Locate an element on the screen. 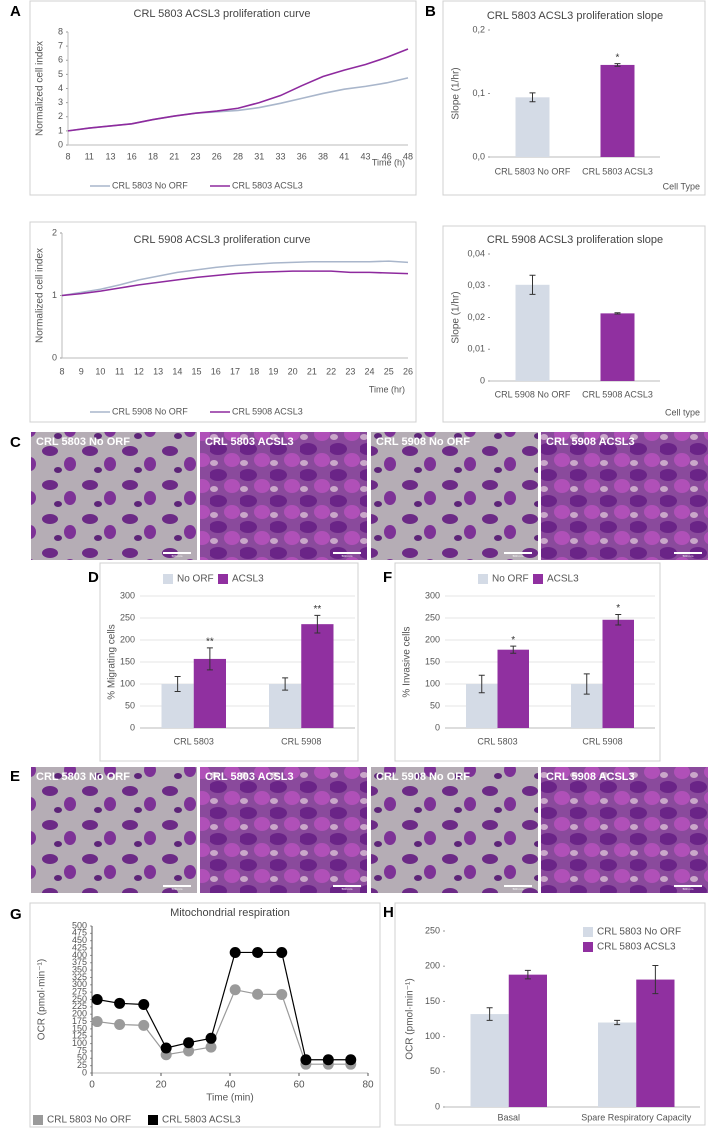 This screenshot has height=1134, width=709. panel-label: C is located at coordinates (15, 442).